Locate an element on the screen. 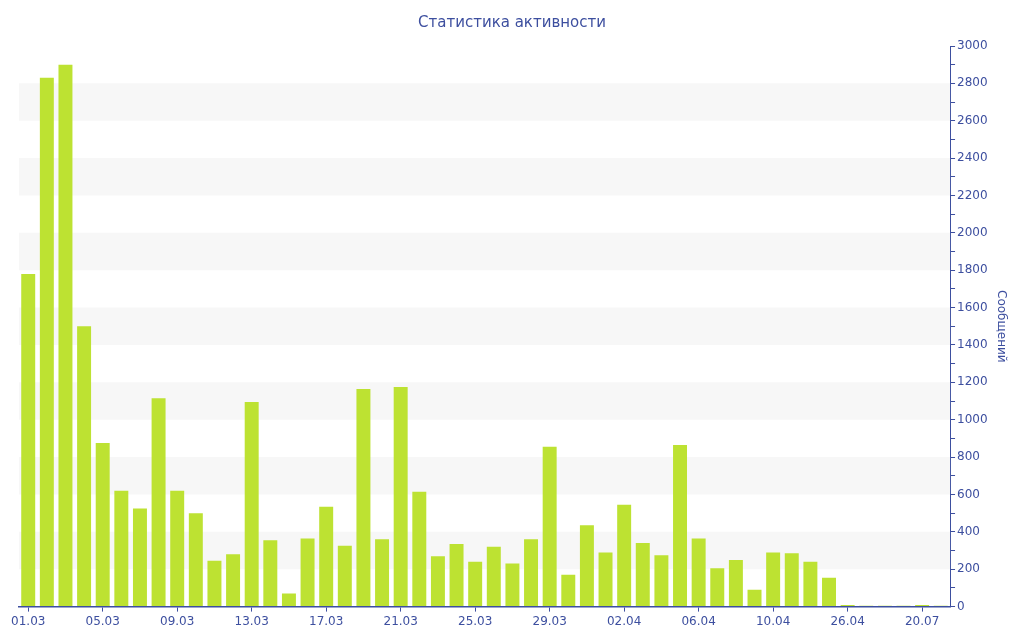 This screenshot has height=640, width=1024. x-tick-label: 10.04 is located at coordinates (773, 620).